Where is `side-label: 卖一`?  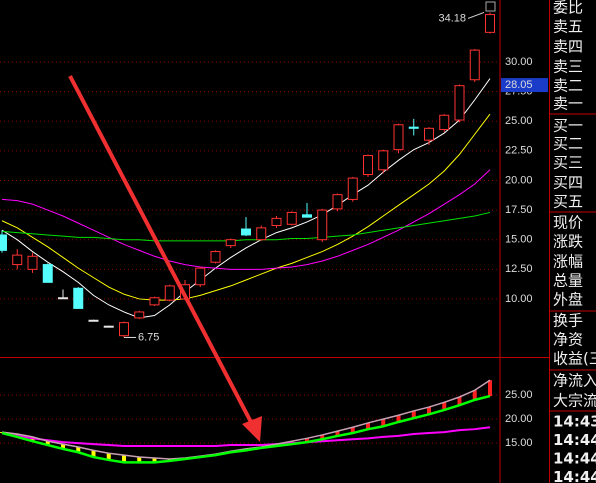
side-label: 卖一 is located at coordinates (568, 104).